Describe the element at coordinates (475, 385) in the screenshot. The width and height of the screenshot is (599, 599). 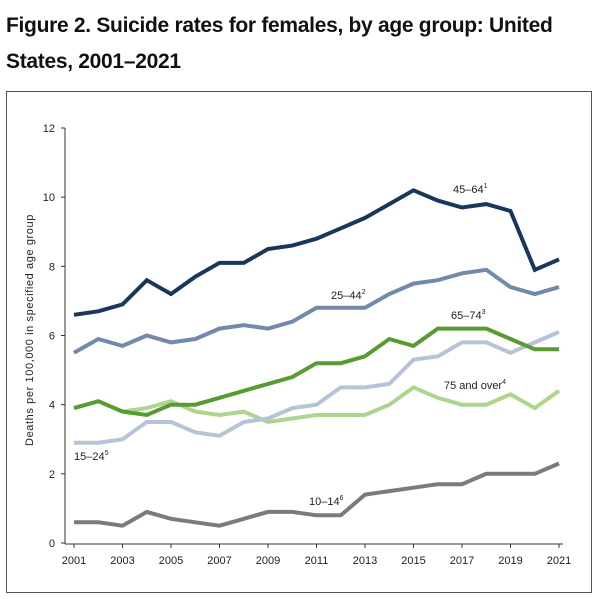
I see `series-label: 75 and over4` at that location.